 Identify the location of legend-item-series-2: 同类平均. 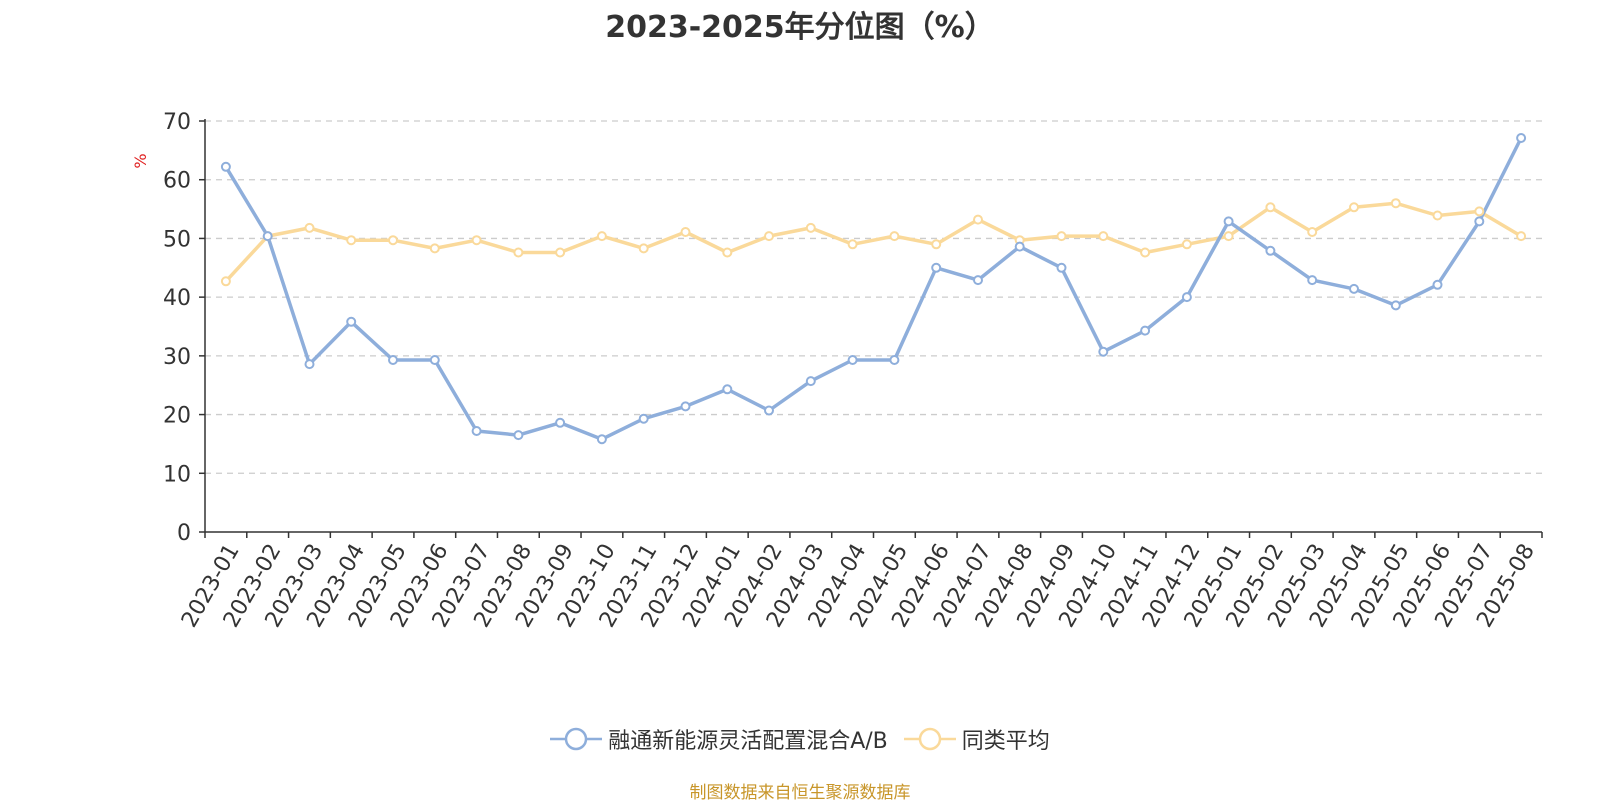
(976, 739).